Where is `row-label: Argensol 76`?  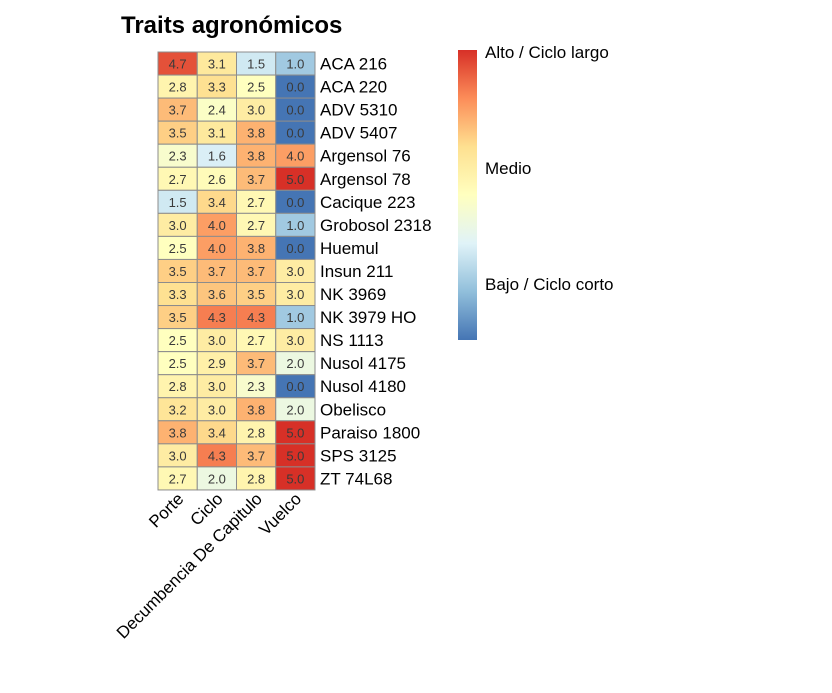
row-label: Argensol 76 is located at coordinates (365, 156).